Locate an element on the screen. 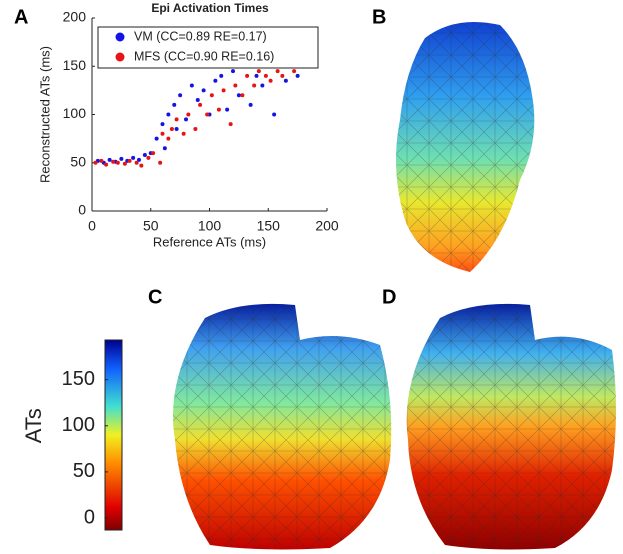 The width and height of the screenshot is (623, 554). panel-label: B is located at coordinates (379, 17).